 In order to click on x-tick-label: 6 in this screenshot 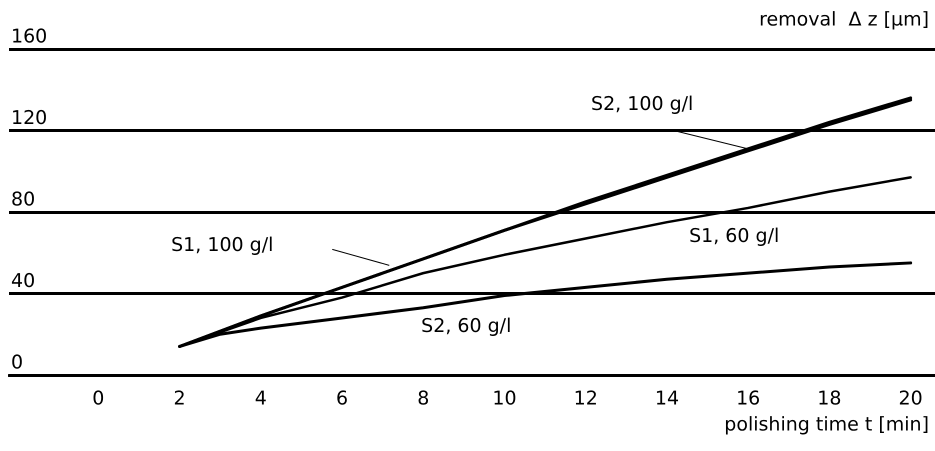, I will do `click(342, 399)`.